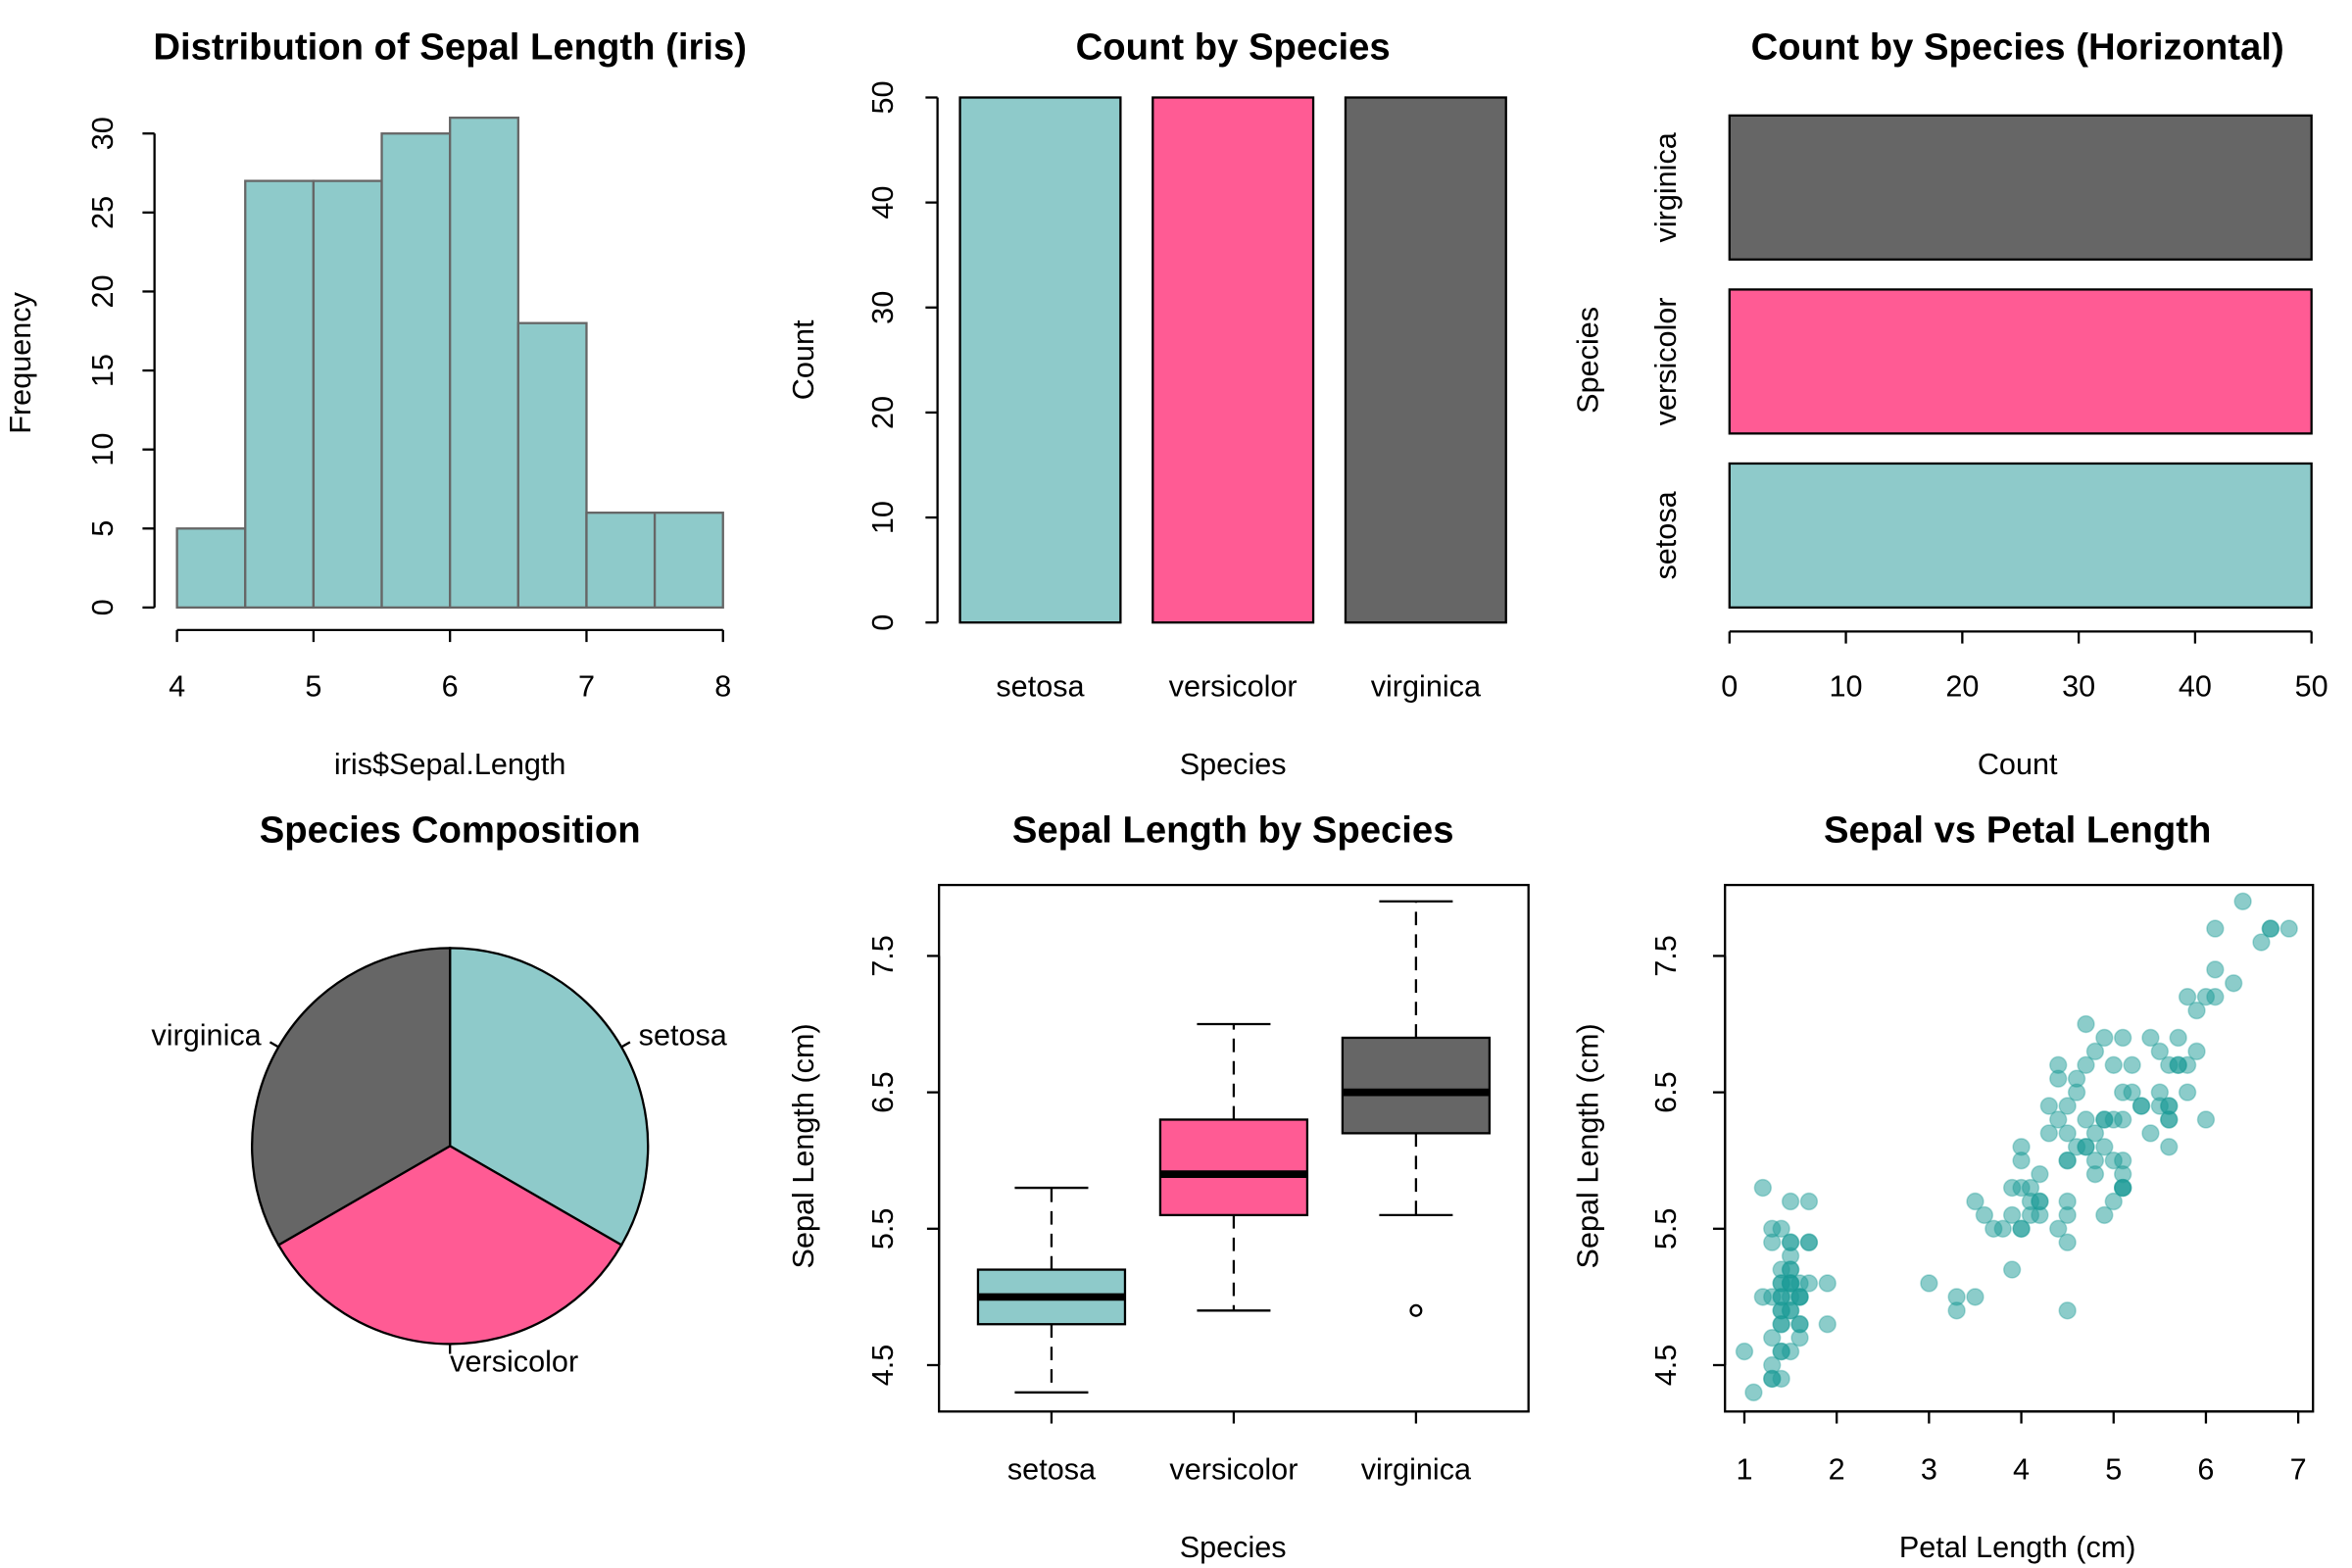 The height and width of the screenshot is (1568, 2352). I want to click on x-tick-label: 7, so click(586, 687).